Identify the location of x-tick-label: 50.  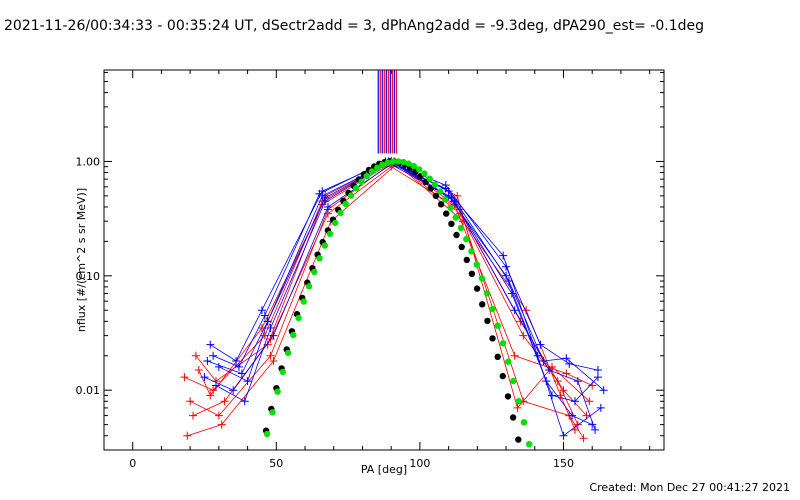
(276, 463).